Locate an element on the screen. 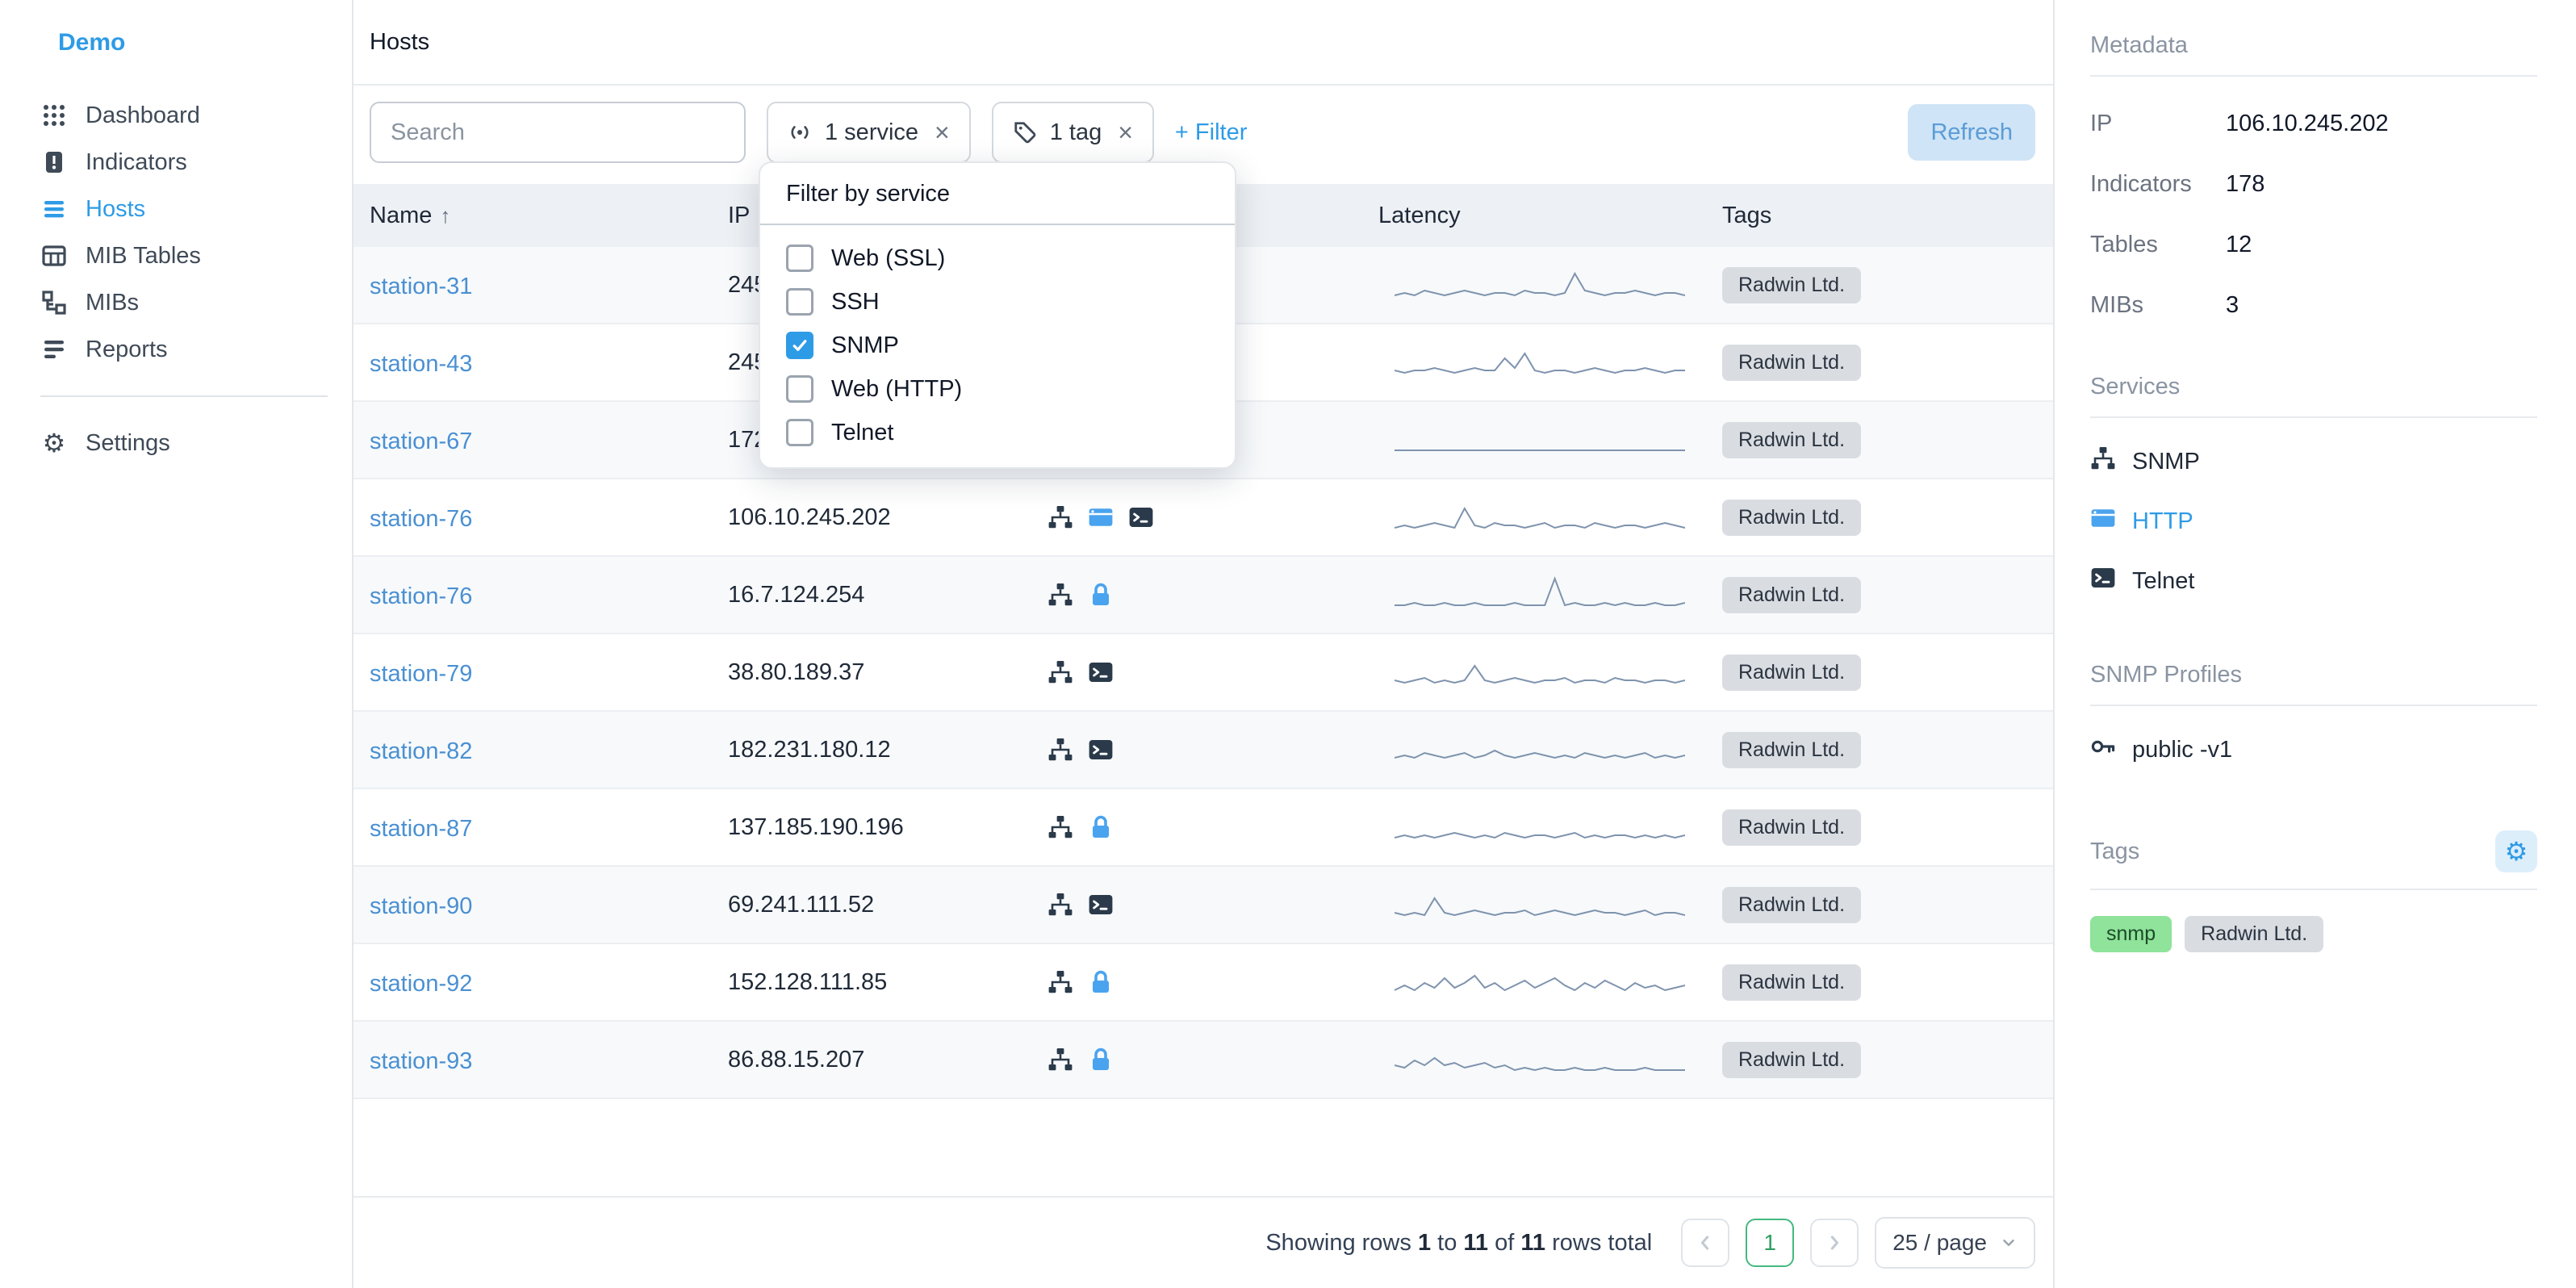  list-icon is located at coordinates (54, 209).